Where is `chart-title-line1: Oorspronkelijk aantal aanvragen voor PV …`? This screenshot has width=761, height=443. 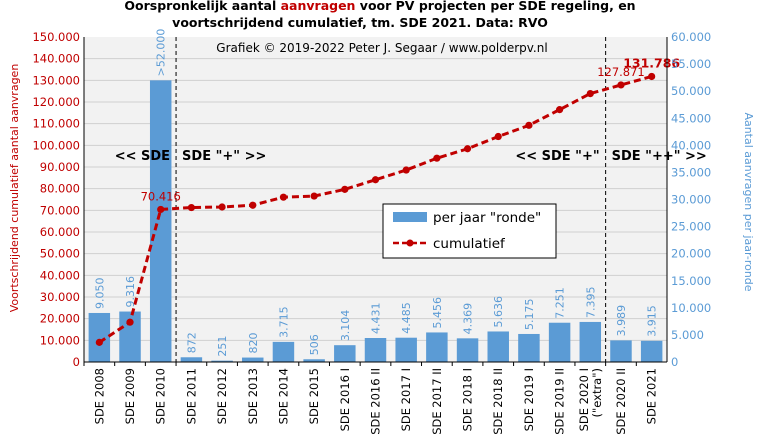
chart-title-line1: Oorspronkelijk aantal aanvragen voor PV … is located at coordinates (379, 6).